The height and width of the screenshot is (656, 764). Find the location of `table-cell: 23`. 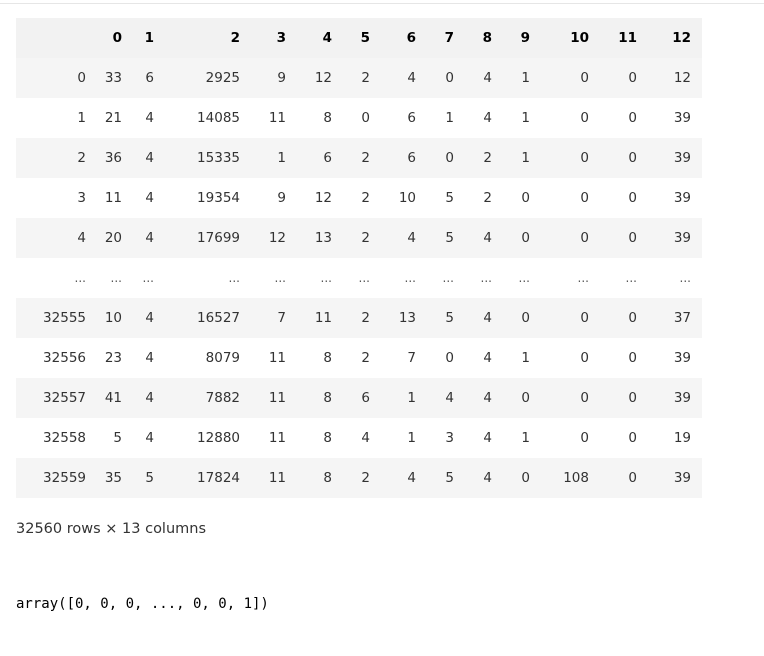

table-cell: 23 is located at coordinates (113, 358).